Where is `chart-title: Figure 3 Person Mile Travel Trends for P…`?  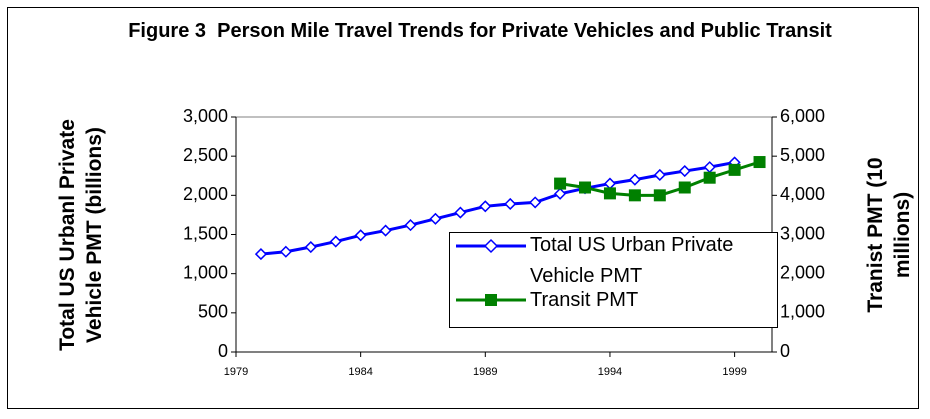
chart-title: Figure 3 Person Mile Travel Trends for P… is located at coordinates (480, 31).